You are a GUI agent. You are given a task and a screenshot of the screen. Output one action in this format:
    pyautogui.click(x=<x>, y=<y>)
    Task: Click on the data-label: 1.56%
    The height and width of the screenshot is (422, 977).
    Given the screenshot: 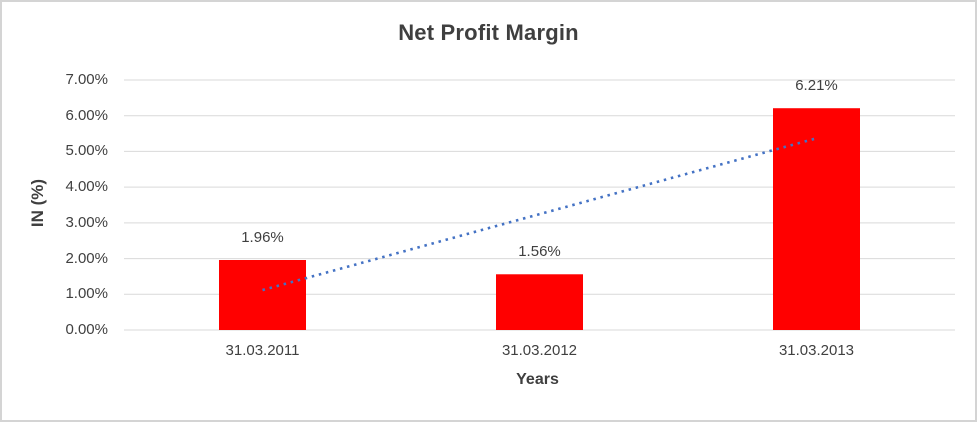 What is the action you would take?
    pyautogui.click(x=539, y=252)
    